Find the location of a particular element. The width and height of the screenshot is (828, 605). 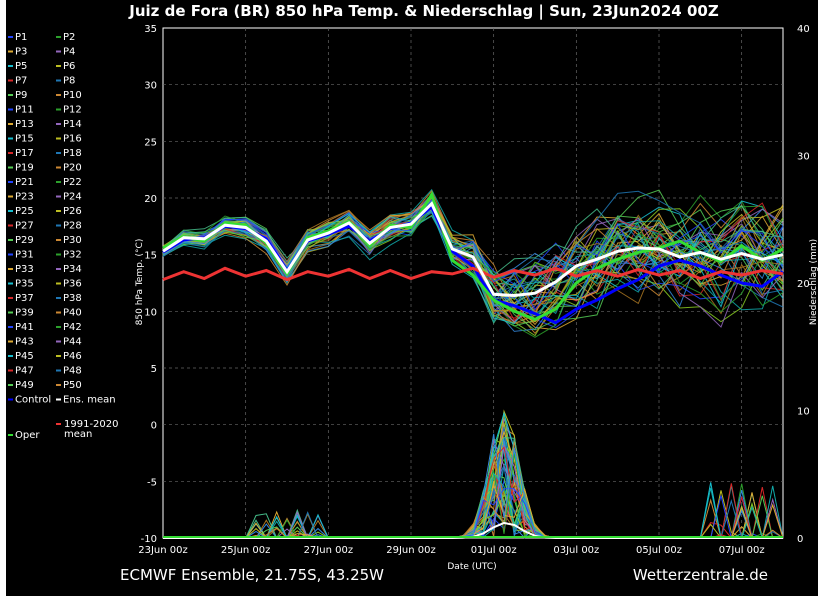

legend-label: P7 is located at coordinates (21, 81).